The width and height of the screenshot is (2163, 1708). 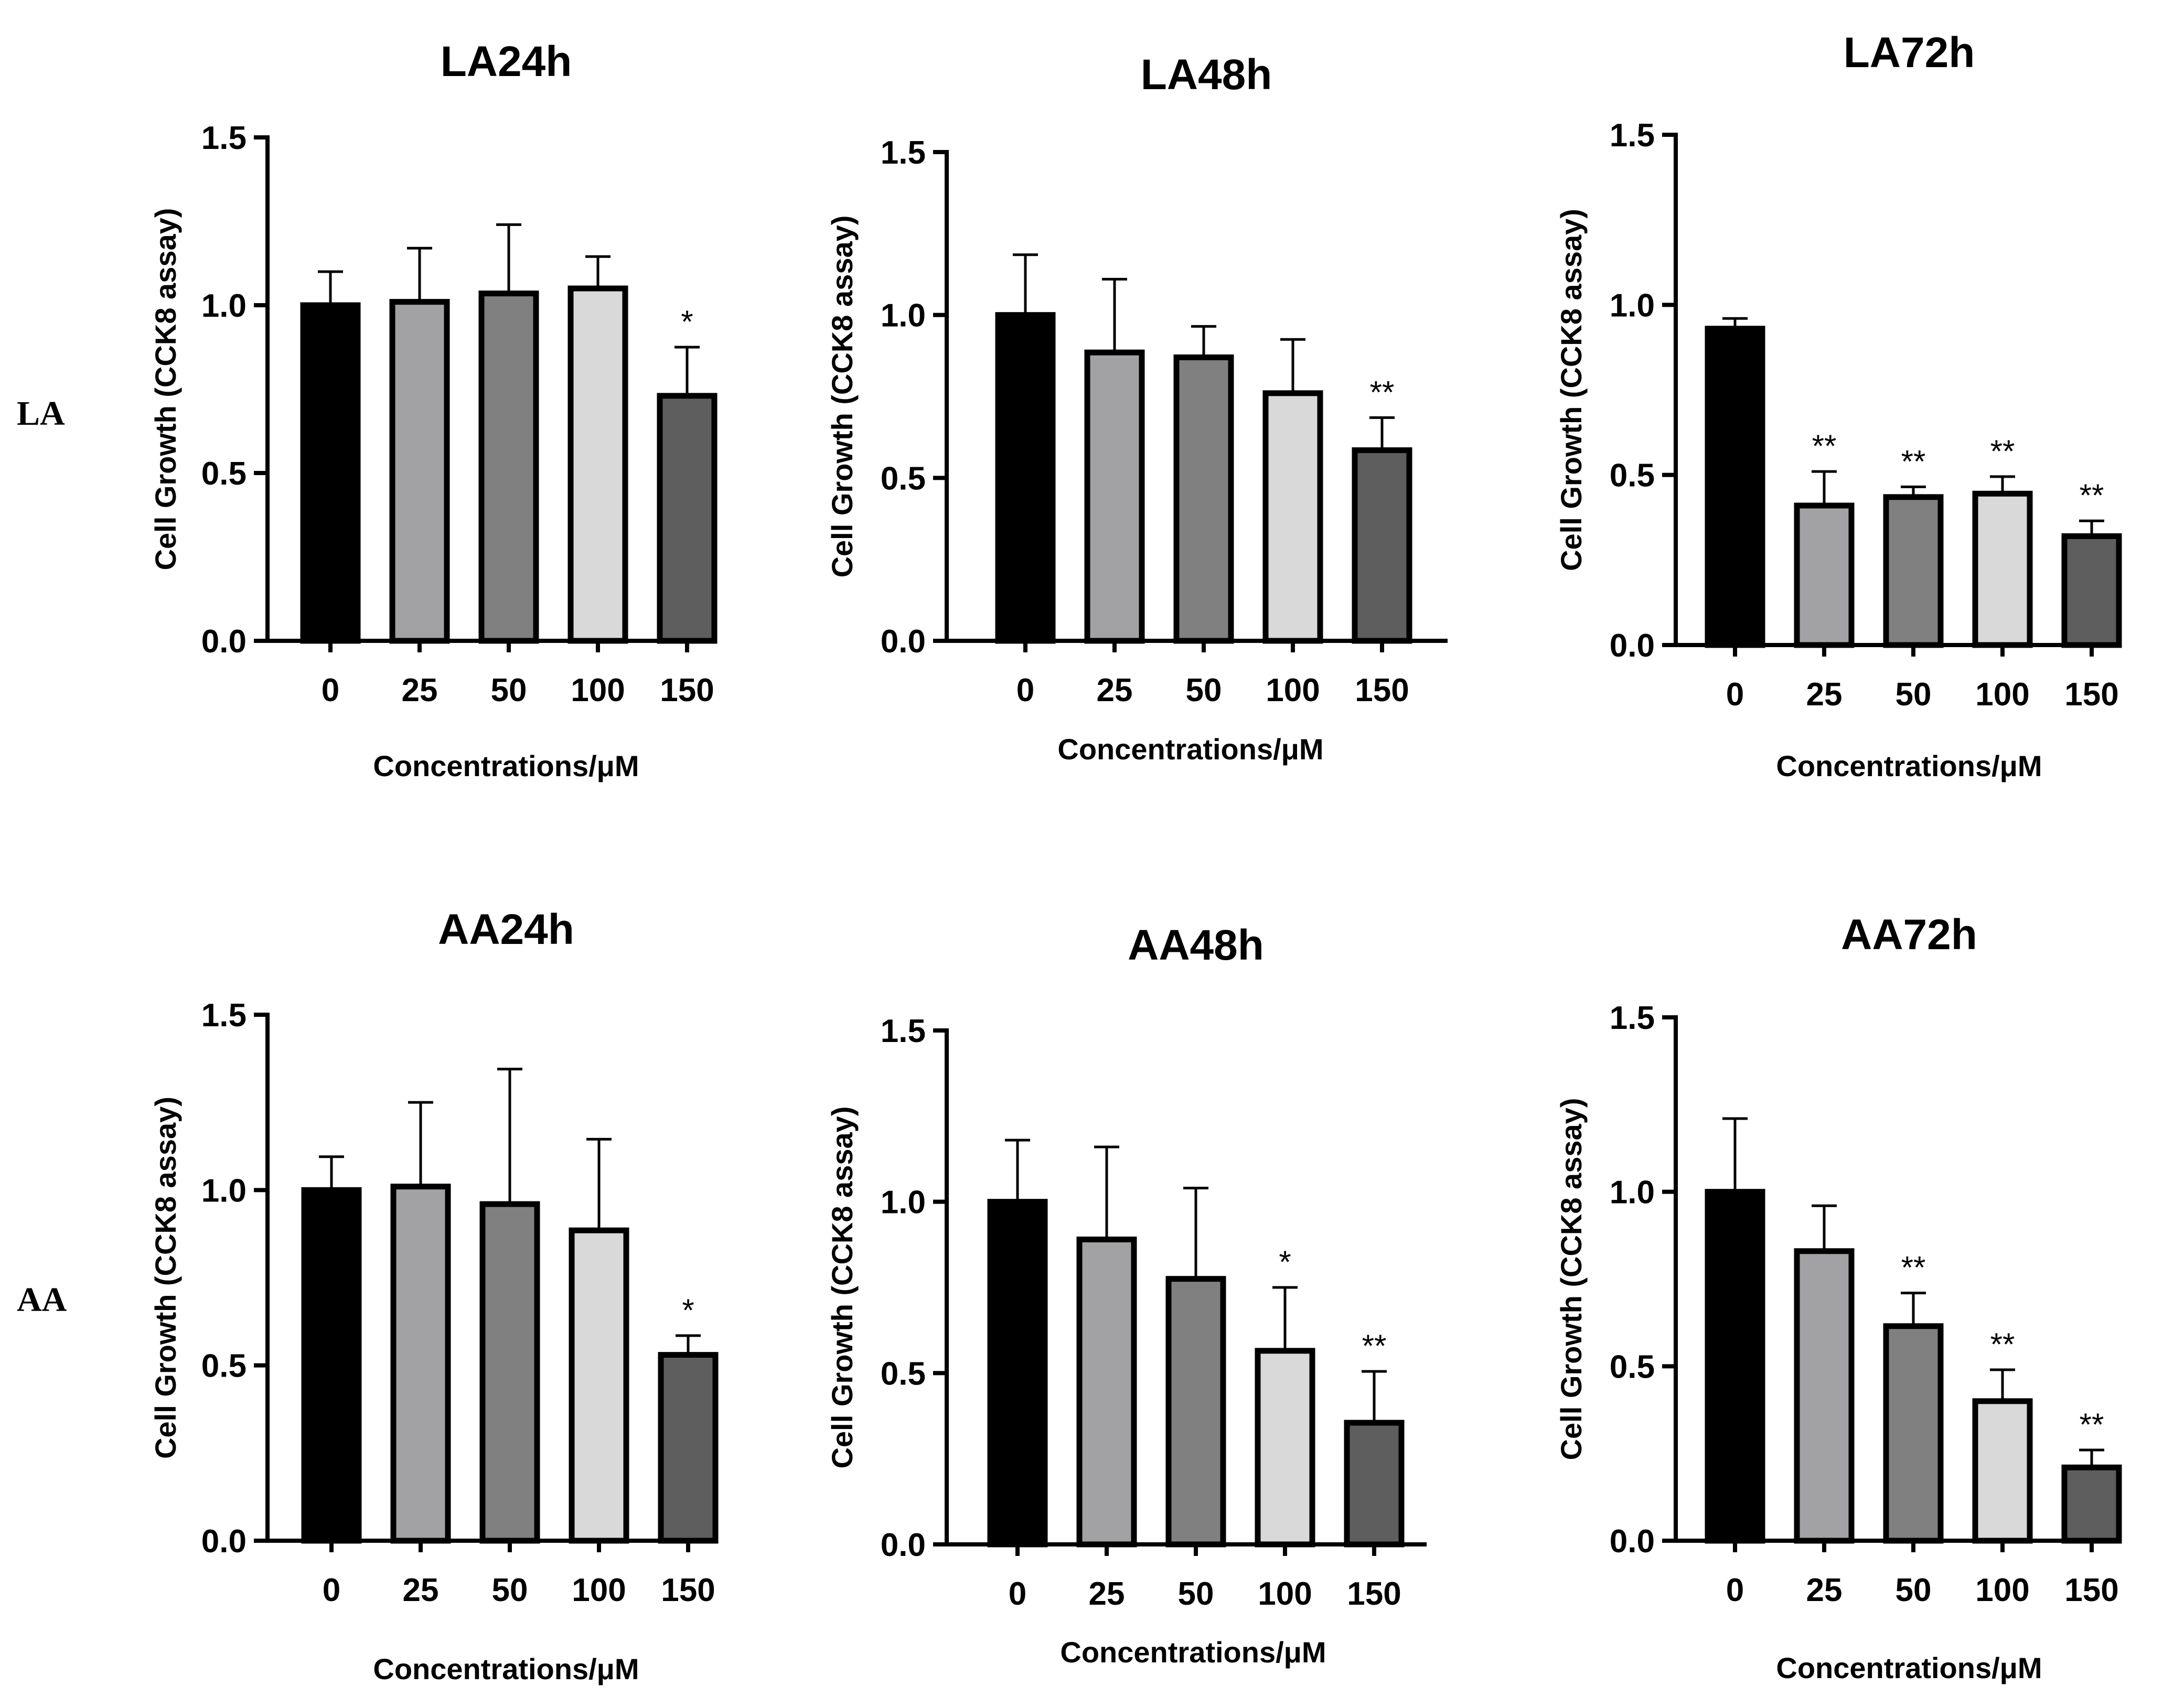 I want to click on chart-title: AA24h, so click(x=506, y=929).